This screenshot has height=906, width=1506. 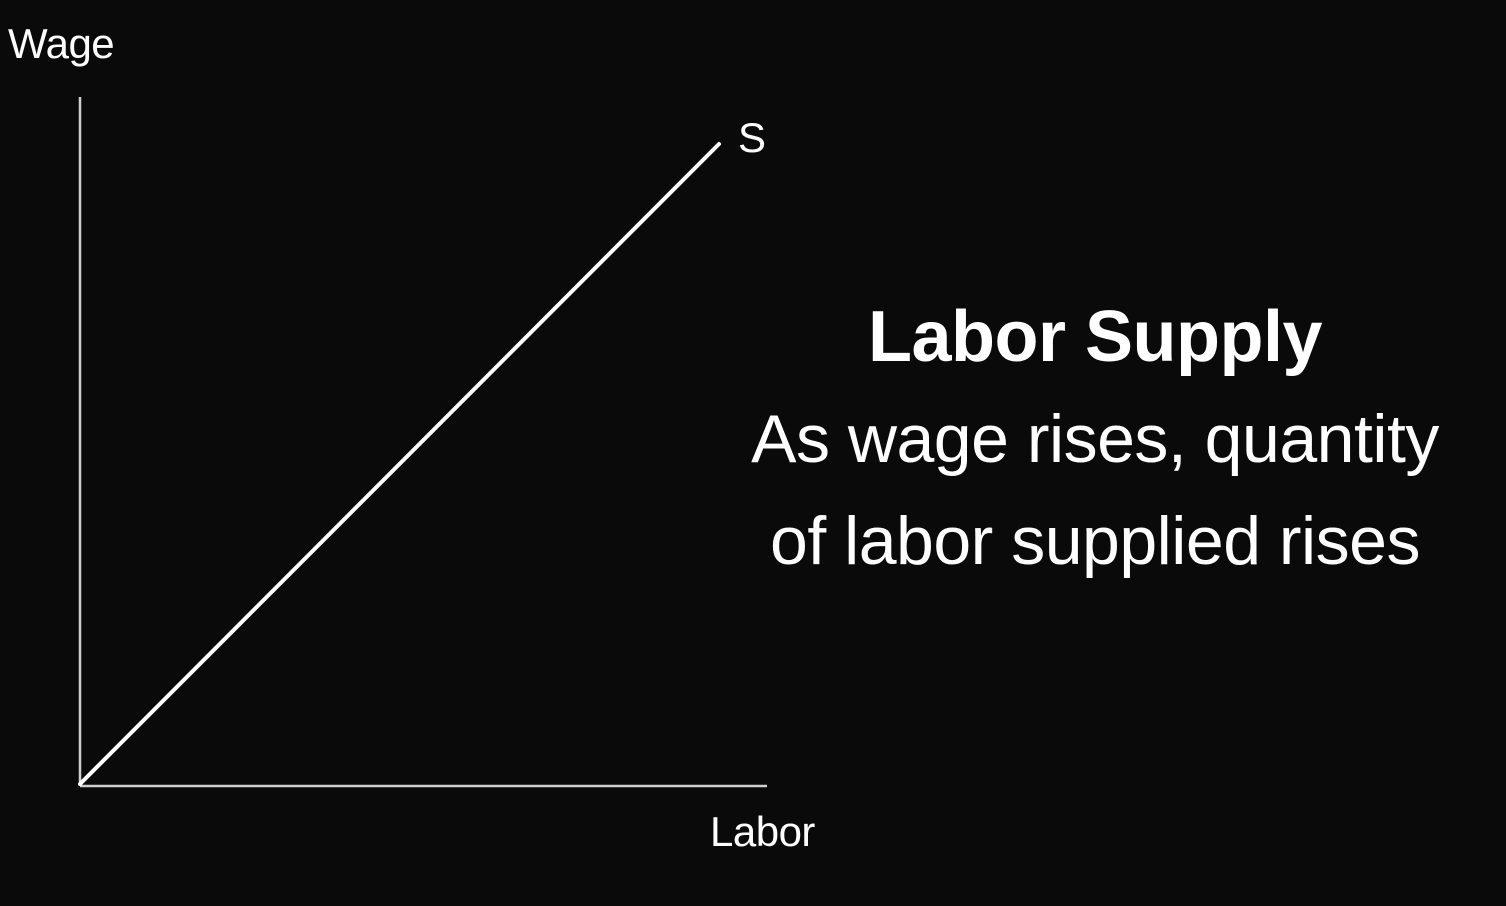 What do you see at coordinates (61, 43) in the screenshot?
I see `y-axis-label: Wage` at bounding box center [61, 43].